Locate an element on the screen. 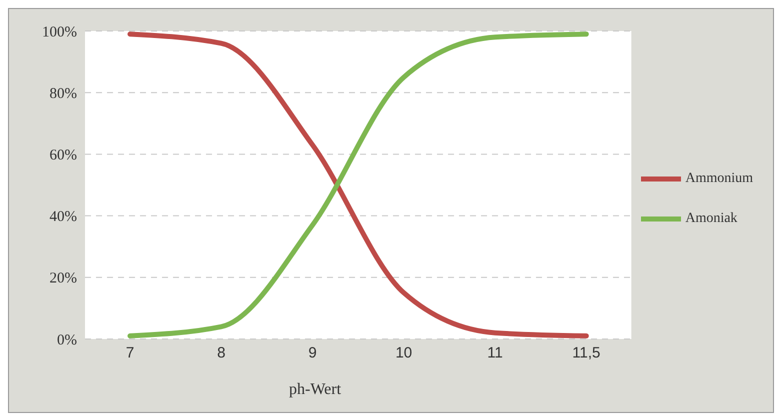 The width and height of the screenshot is (780, 419). x-tick-label: 11,5 is located at coordinates (586, 353).